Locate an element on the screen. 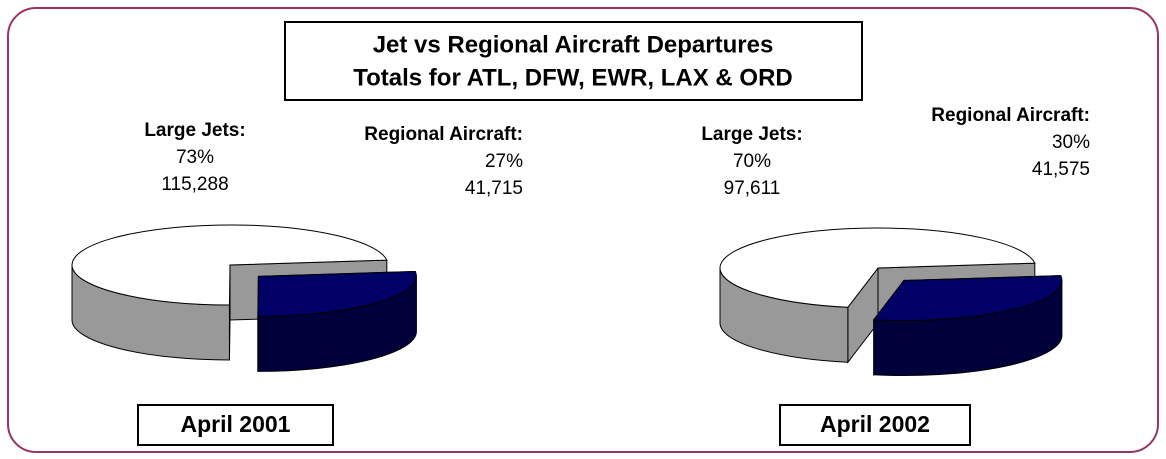 Image resolution: width=1166 pixels, height=459 pixels. count-label: 115,288 is located at coordinates (194, 184).